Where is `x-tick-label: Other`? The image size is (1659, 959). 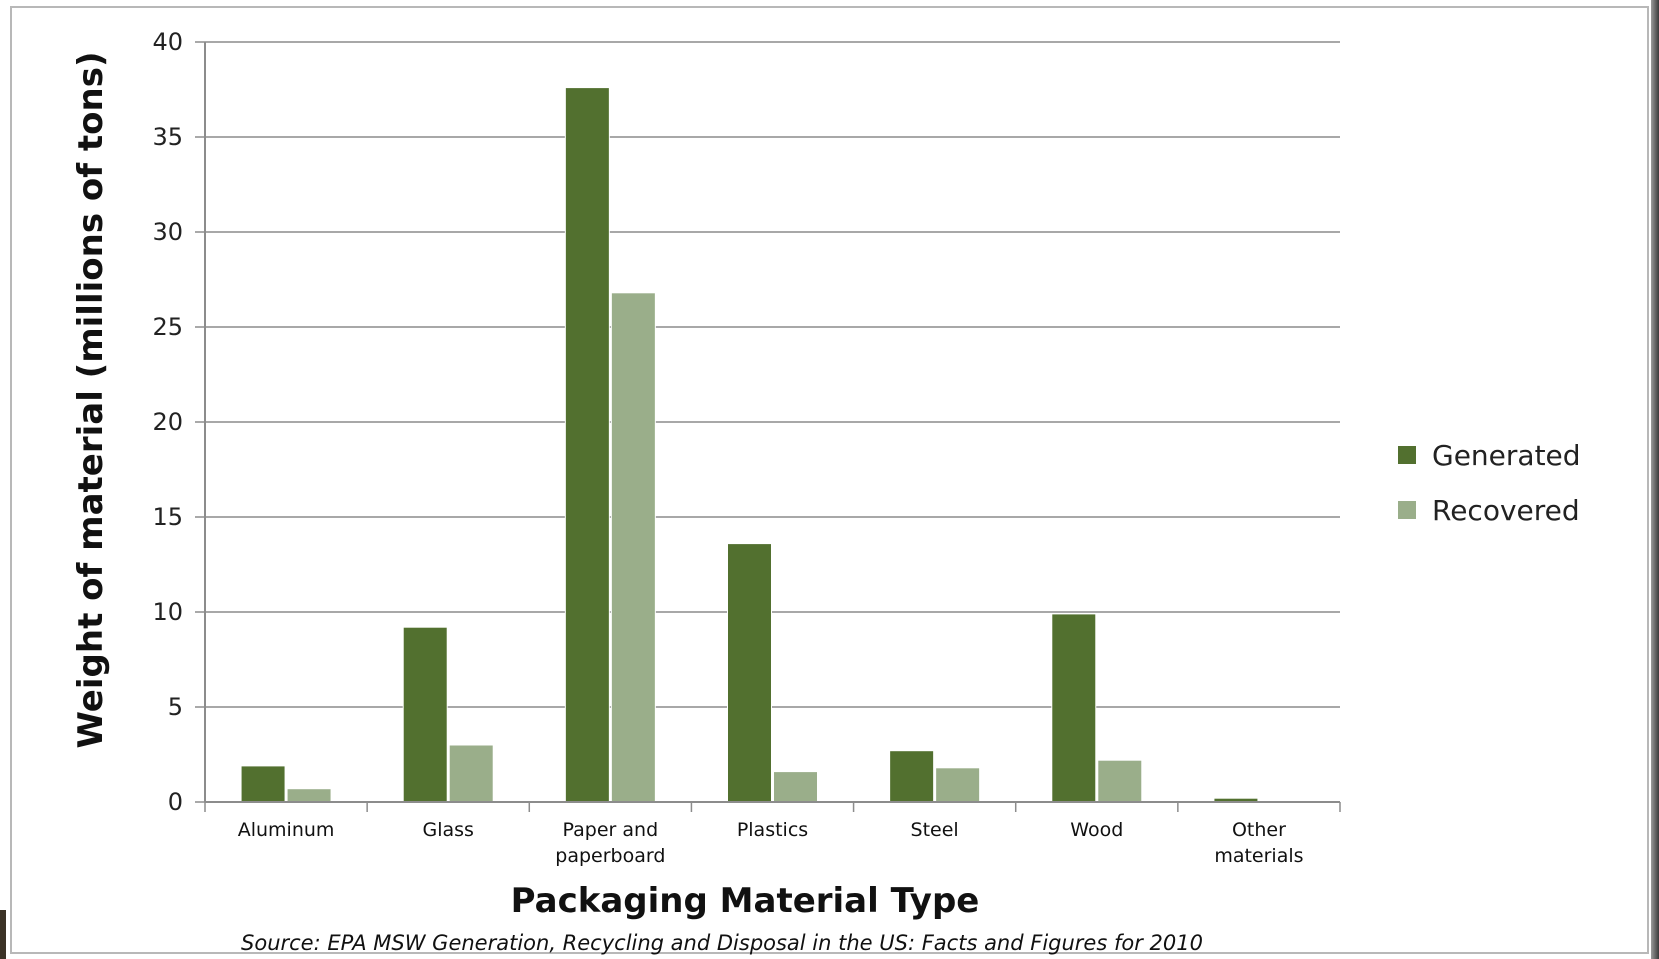 x-tick-label: Other is located at coordinates (1259, 830).